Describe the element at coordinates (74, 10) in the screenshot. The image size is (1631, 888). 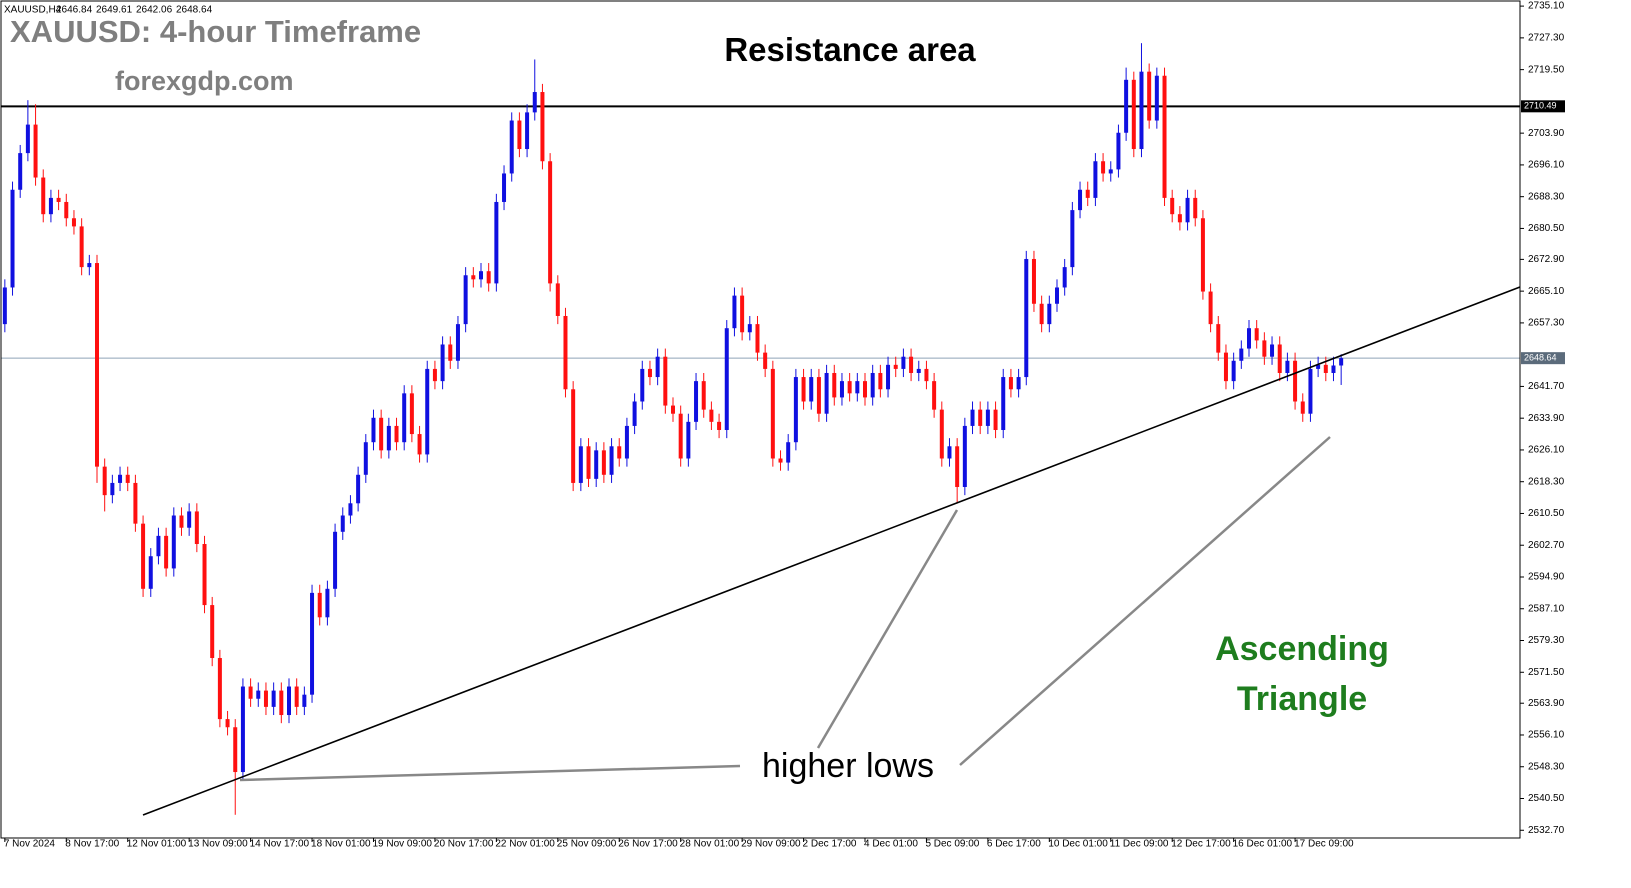
I see `quote-value: 2646.84` at that location.